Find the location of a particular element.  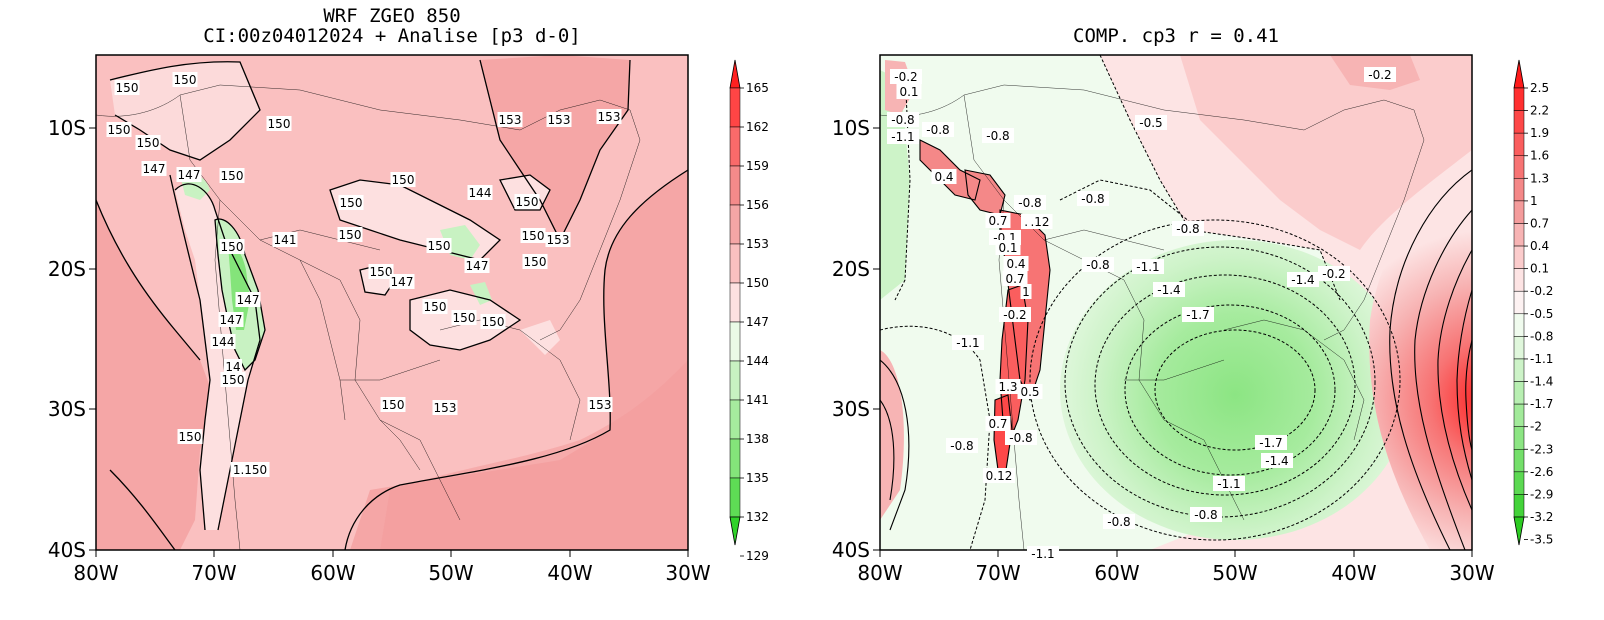

left-colorbar-label: 141 is located at coordinates (757, 400).